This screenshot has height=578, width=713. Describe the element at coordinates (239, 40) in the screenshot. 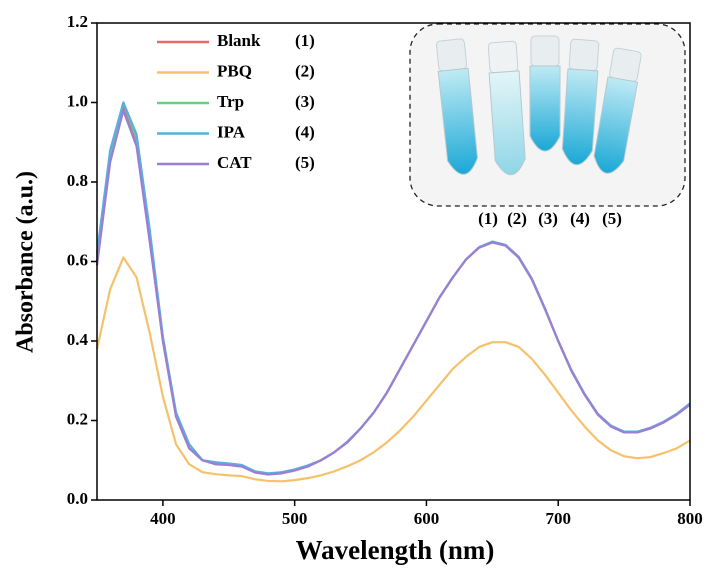

I see `legend-label: Blank` at that location.